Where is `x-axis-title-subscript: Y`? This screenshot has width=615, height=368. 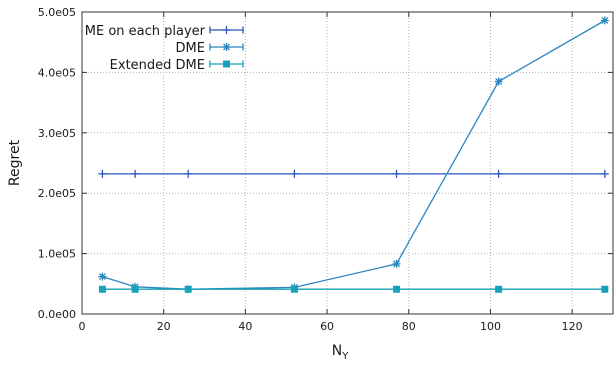 x-axis-title-subscript: Y is located at coordinates (345, 356).